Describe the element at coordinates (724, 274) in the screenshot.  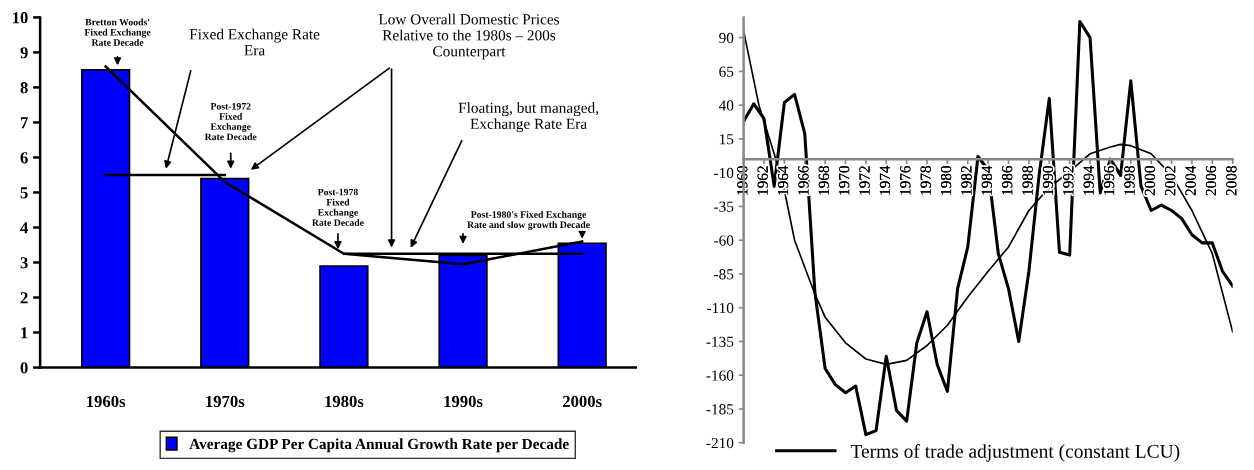
I see `y-tick-label: -85` at that location.